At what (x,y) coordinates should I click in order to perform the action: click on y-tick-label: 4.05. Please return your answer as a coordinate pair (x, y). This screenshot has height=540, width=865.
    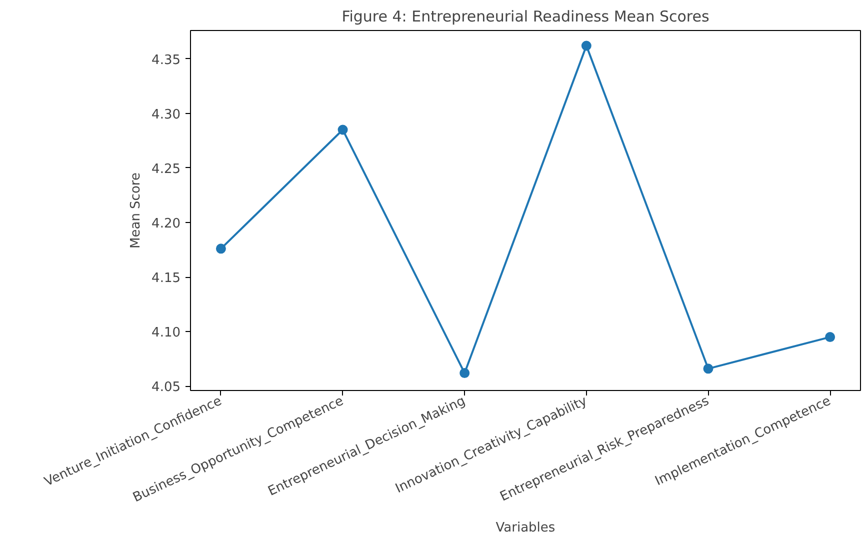
    Looking at the image, I should click on (166, 388).